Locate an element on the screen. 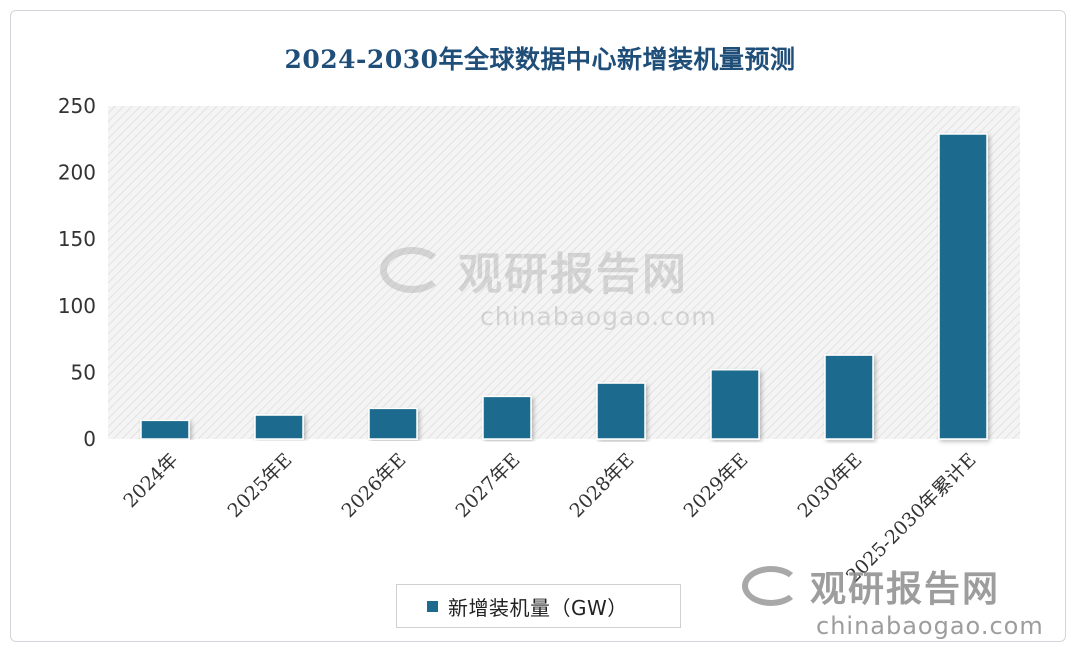  x-tick-label: 2027年E is located at coordinates (488, 485).